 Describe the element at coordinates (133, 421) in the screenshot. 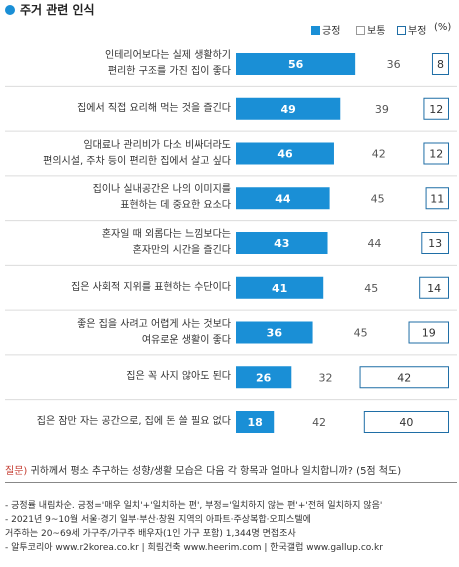

I see `category-label: 집은 잠만 자는 공간으로, 집에 돈 쓸 필요 없다` at that location.